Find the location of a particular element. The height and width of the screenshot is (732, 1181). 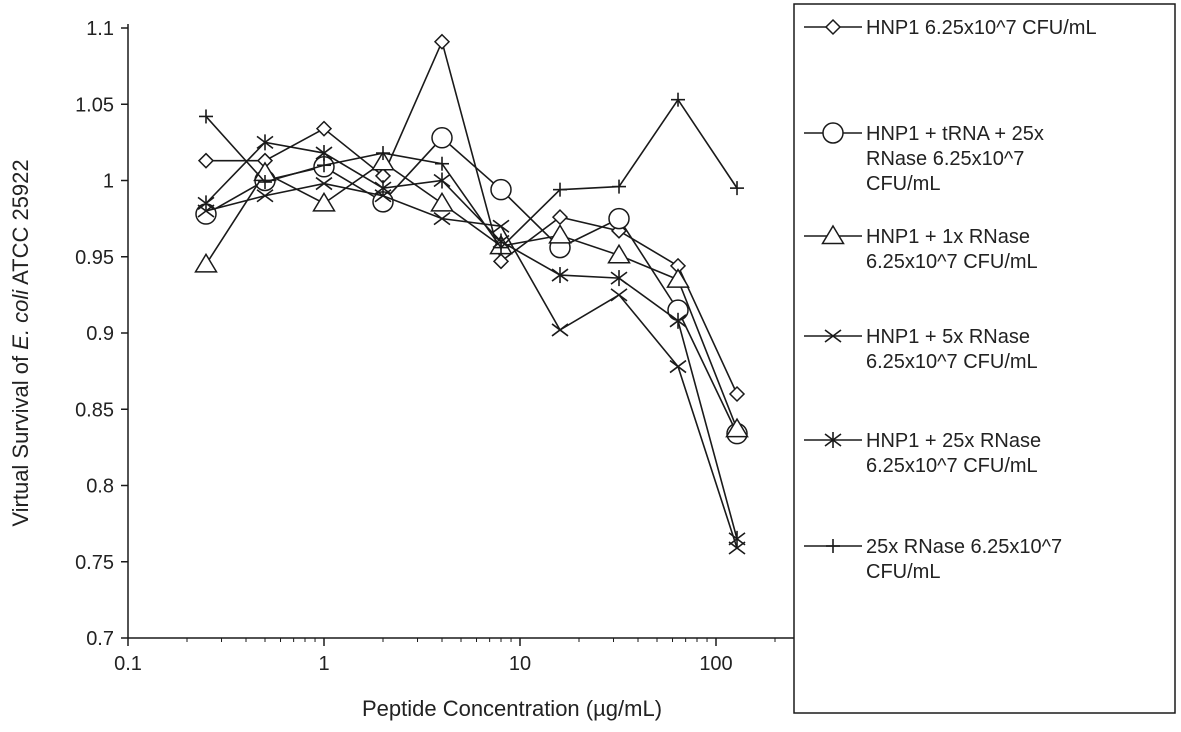

series-line is located at coordinates (471, 173).